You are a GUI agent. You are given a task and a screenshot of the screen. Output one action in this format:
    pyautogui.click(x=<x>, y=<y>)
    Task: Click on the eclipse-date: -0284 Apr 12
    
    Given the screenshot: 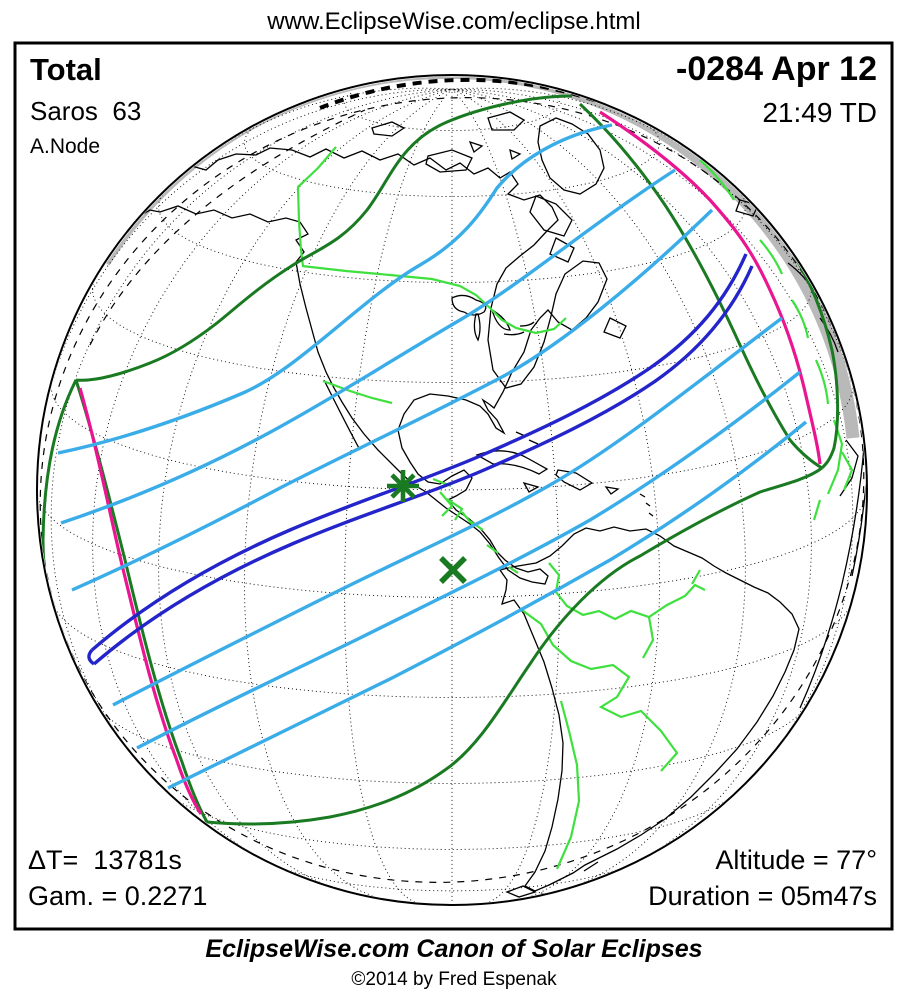 What is the action you would take?
    pyautogui.click(x=776, y=69)
    